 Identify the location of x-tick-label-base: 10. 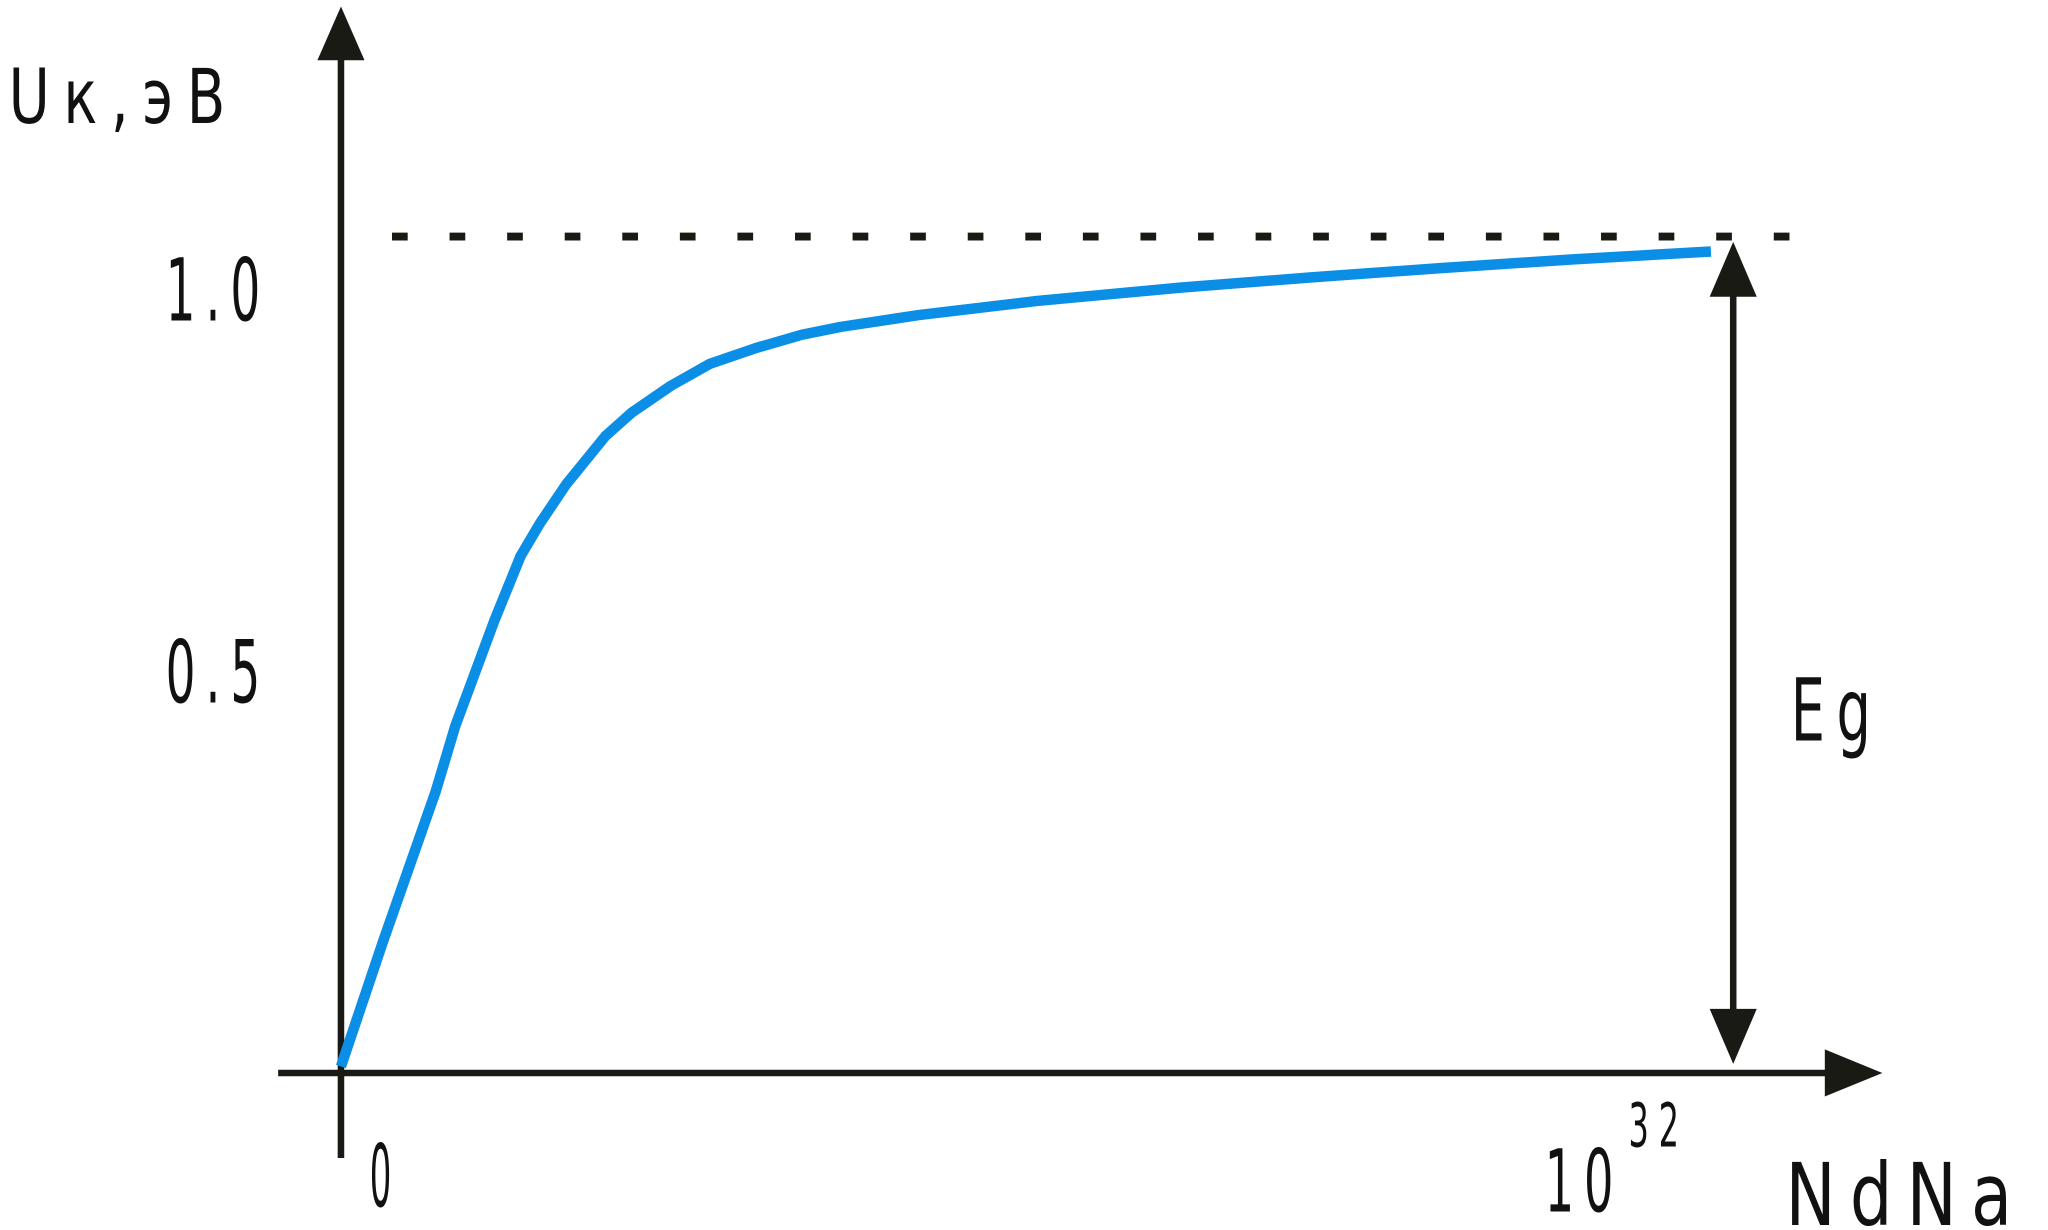
(1584, 1181).